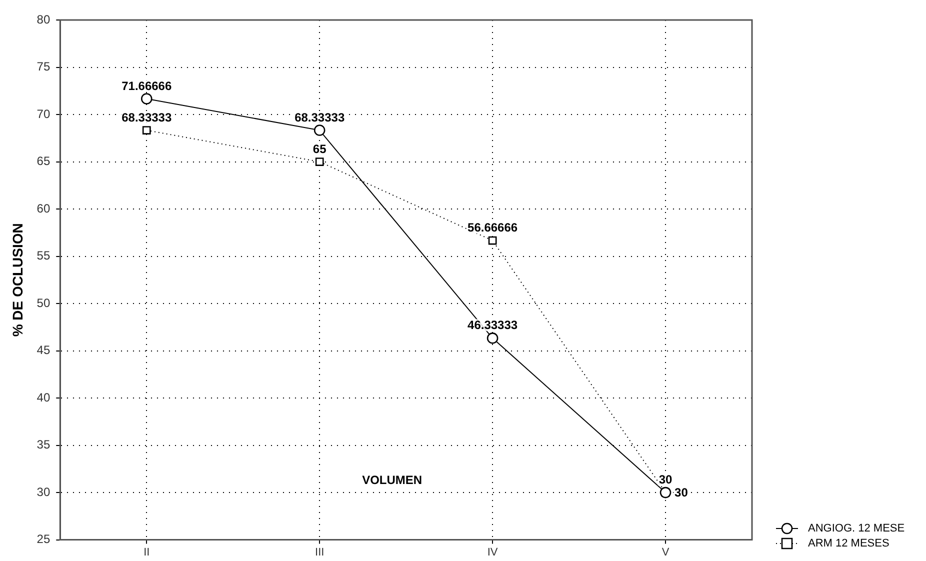  Describe the element at coordinates (17, 280) in the screenshot. I see `y-axis-title: % DE OCLUSION` at that location.